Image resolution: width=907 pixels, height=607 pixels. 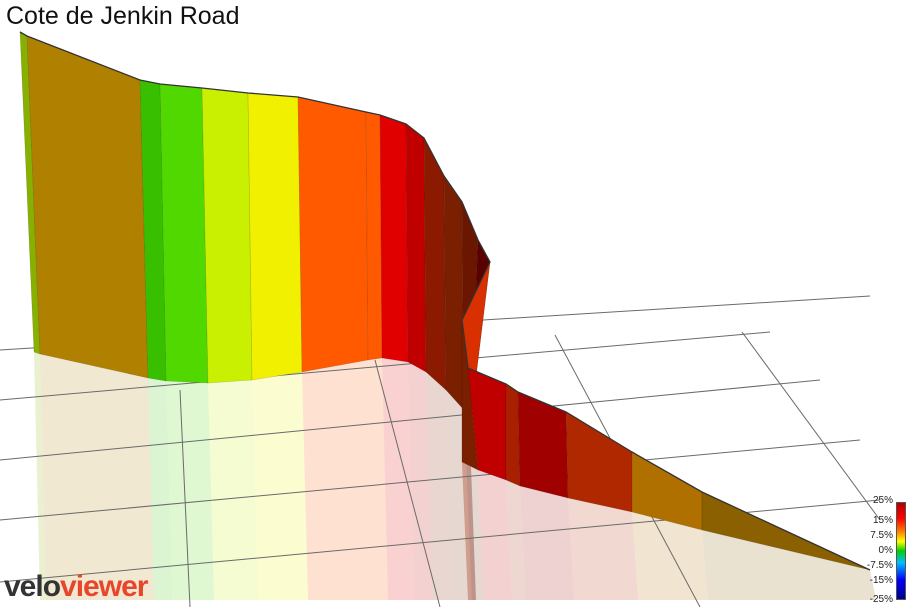 What do you see at coordinates (32, 586) in the screenshot?
I see `logo-part-velo: velo` at bounding box center [32, 586].